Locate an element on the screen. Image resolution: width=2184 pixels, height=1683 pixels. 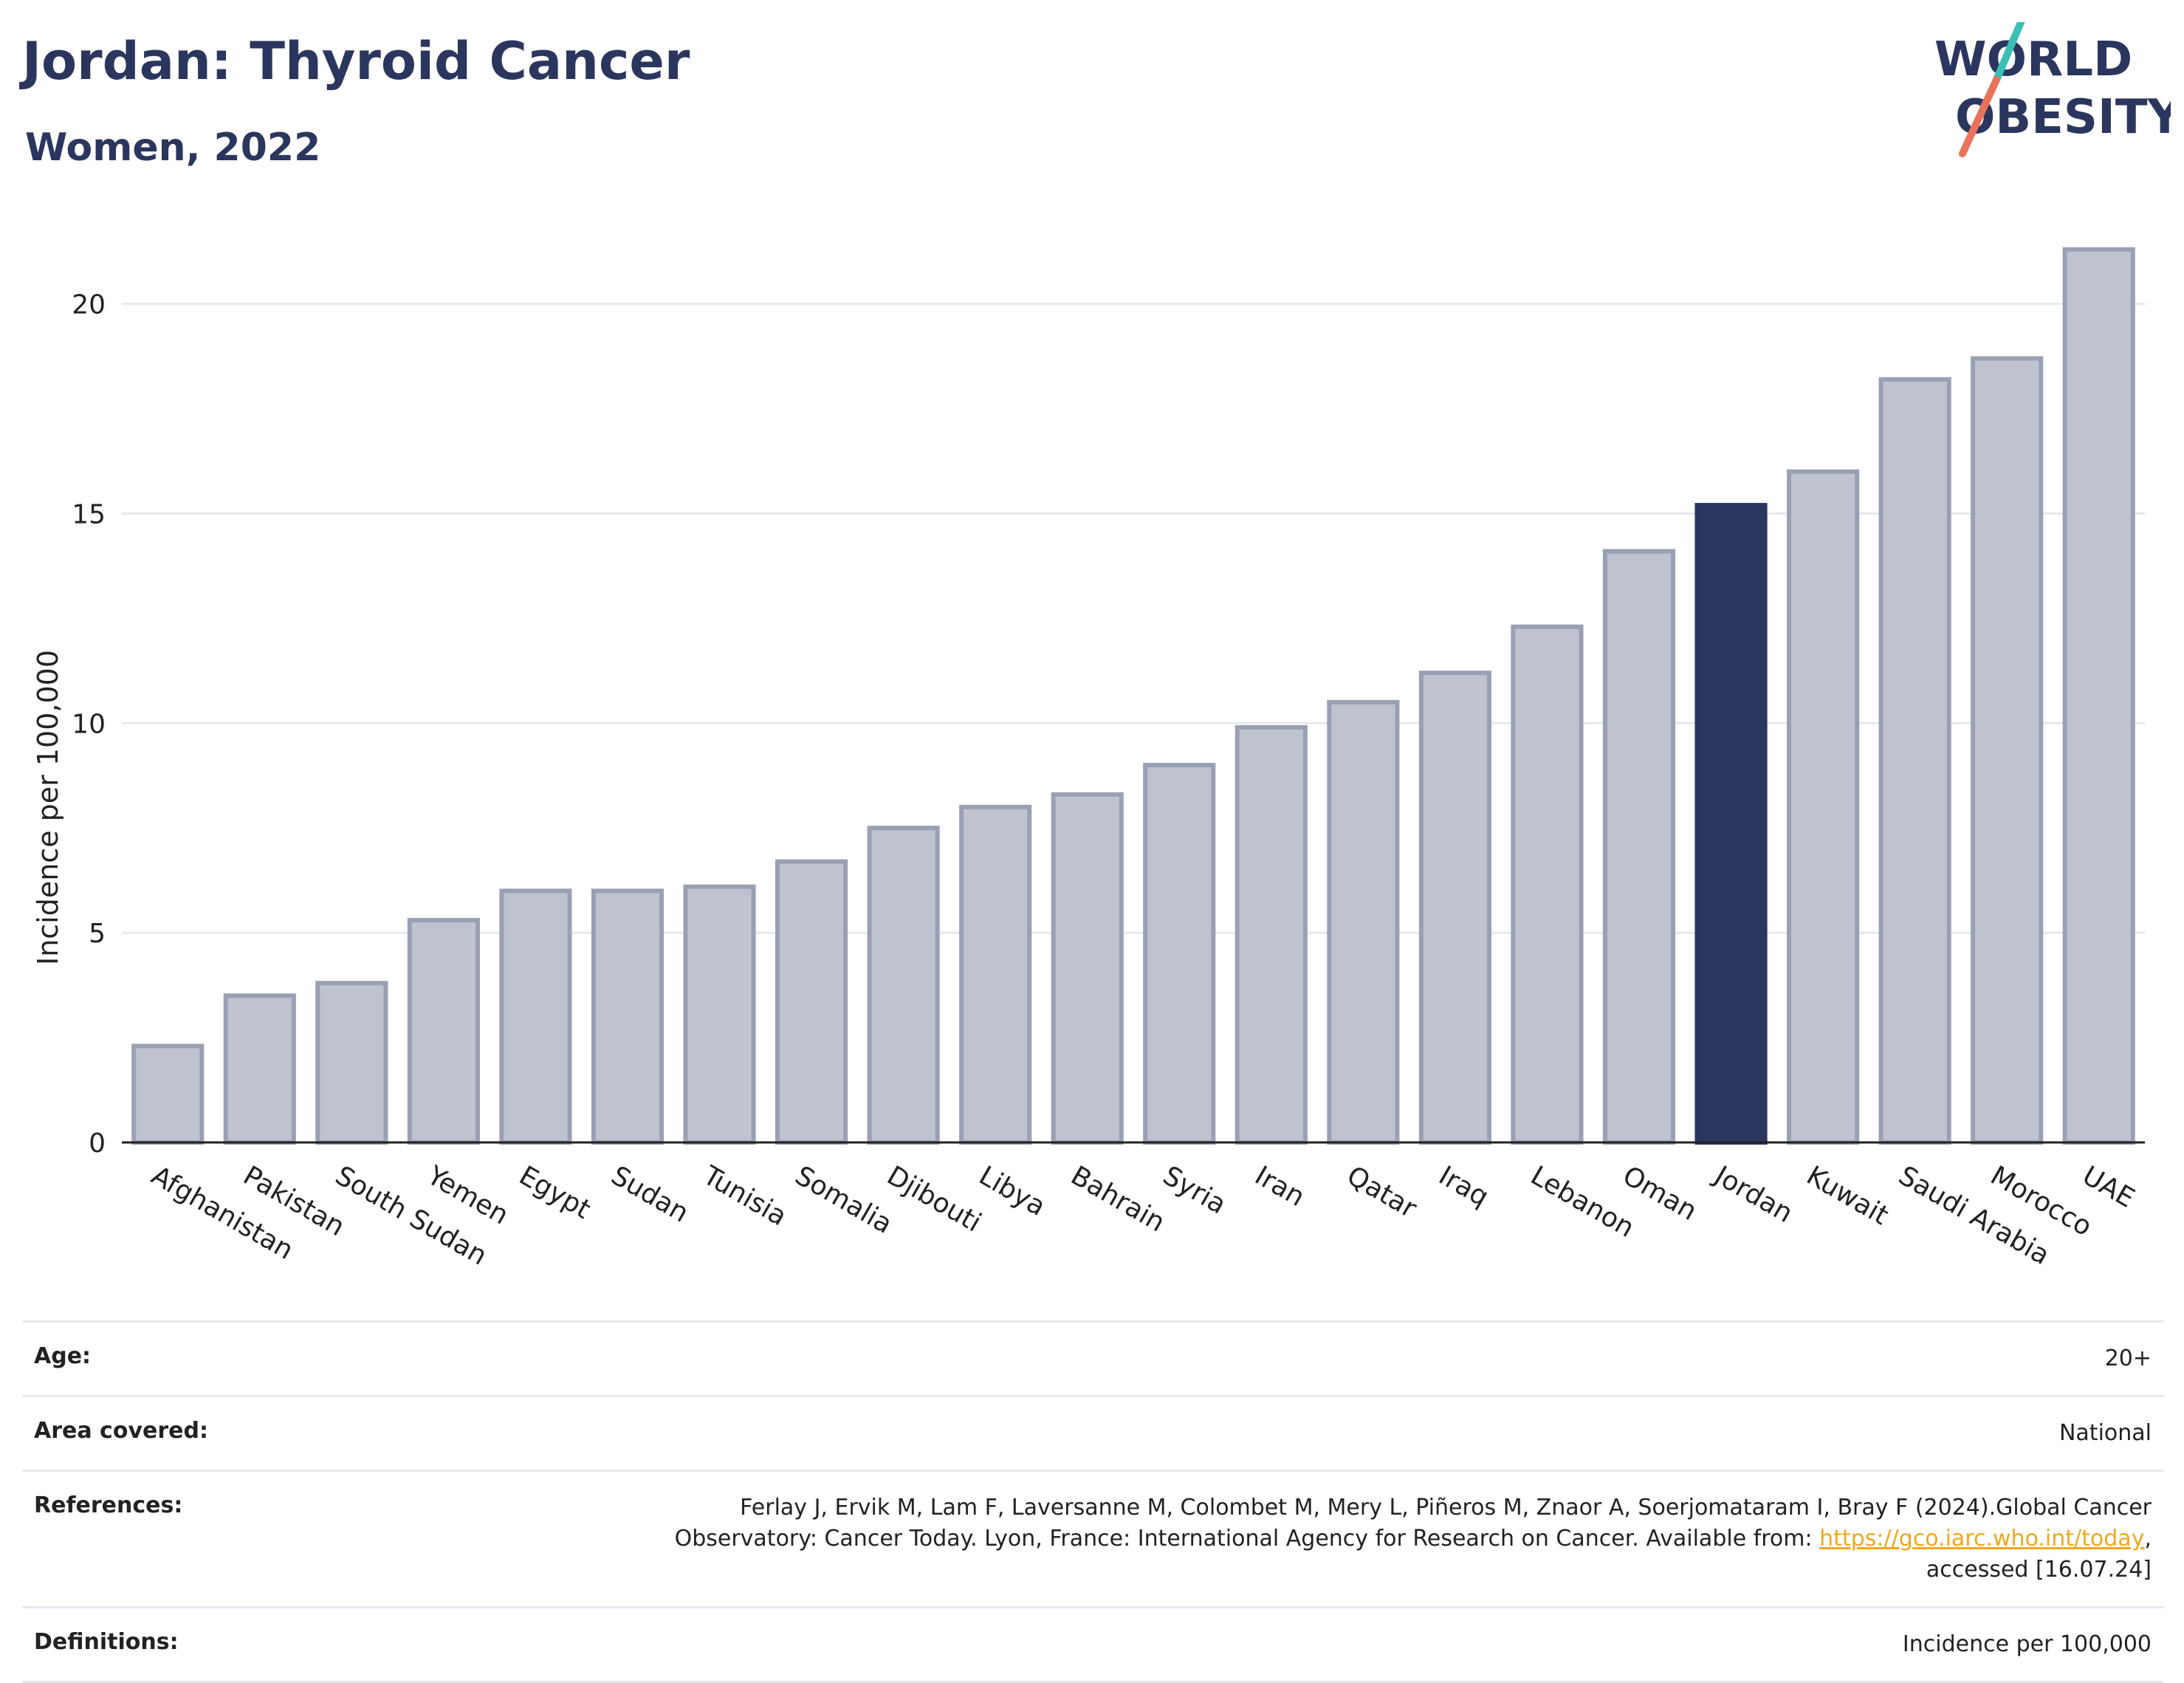
meta-row-age: Age: 20+ is located at coordinates (1093, 1358).